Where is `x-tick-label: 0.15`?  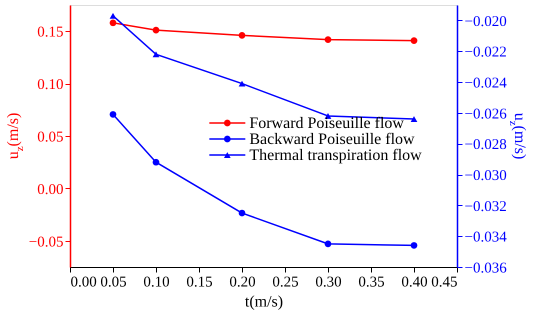 x-tick-label: 0.15 is located at coordinates (199, 282).